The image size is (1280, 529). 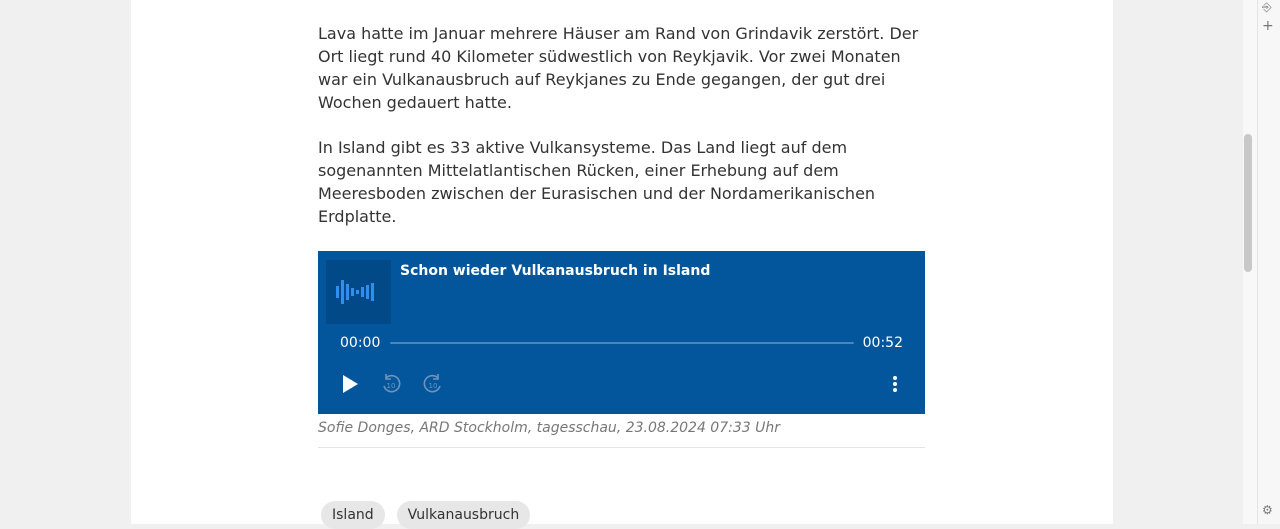 I want to click on more-vertical-icon, so click(x=895, y=384).